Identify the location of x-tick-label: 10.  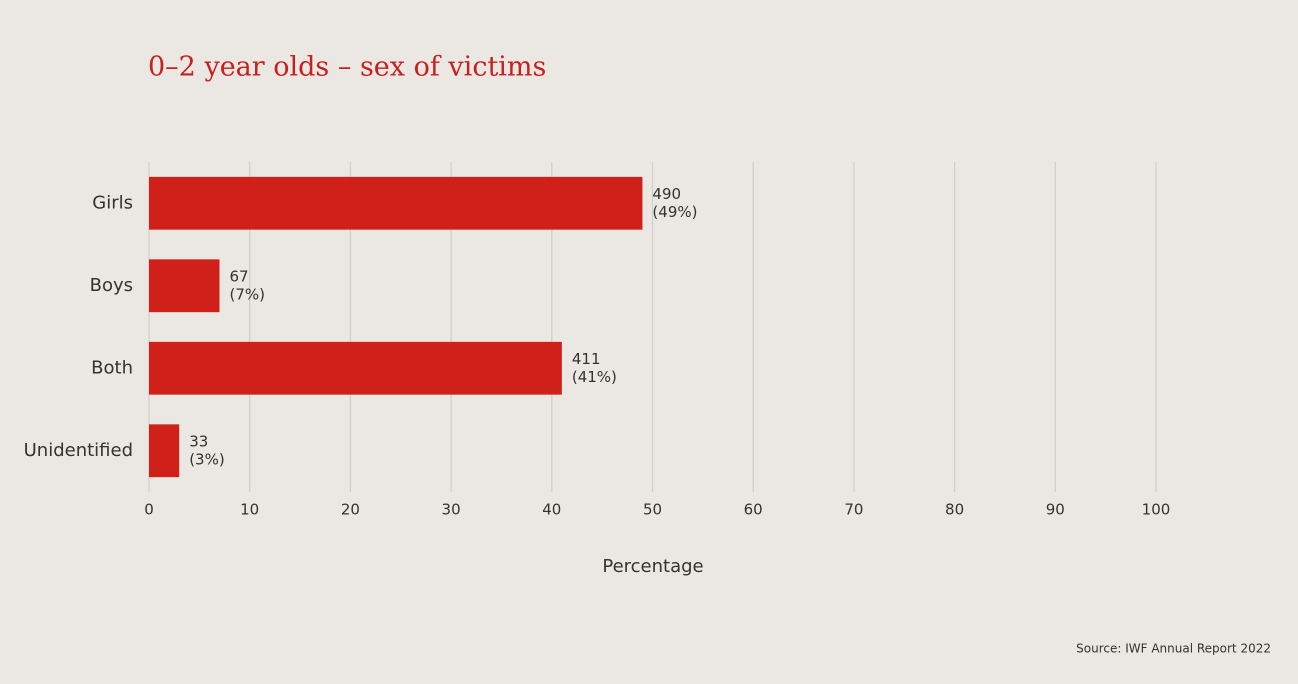
(249, 510).